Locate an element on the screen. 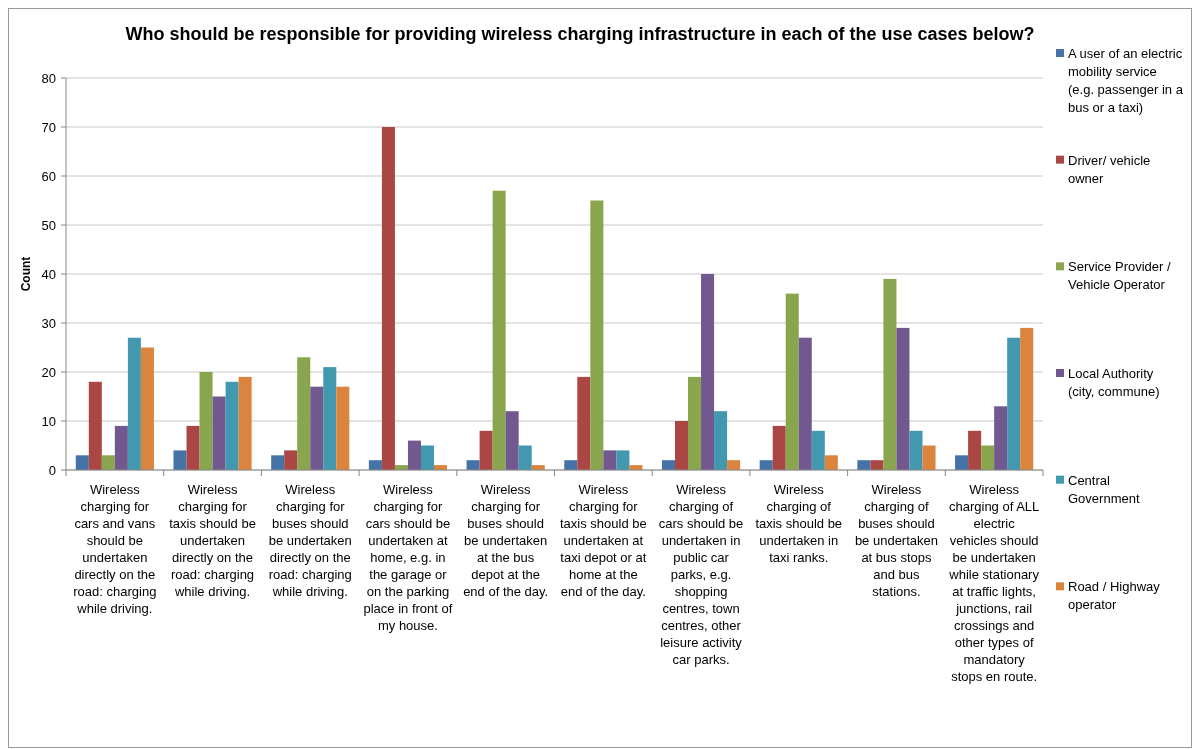 Image resolution: width=1200 pixels, height=749 pixels. y-tick-label: 20 is located at coordinates (48, 372).